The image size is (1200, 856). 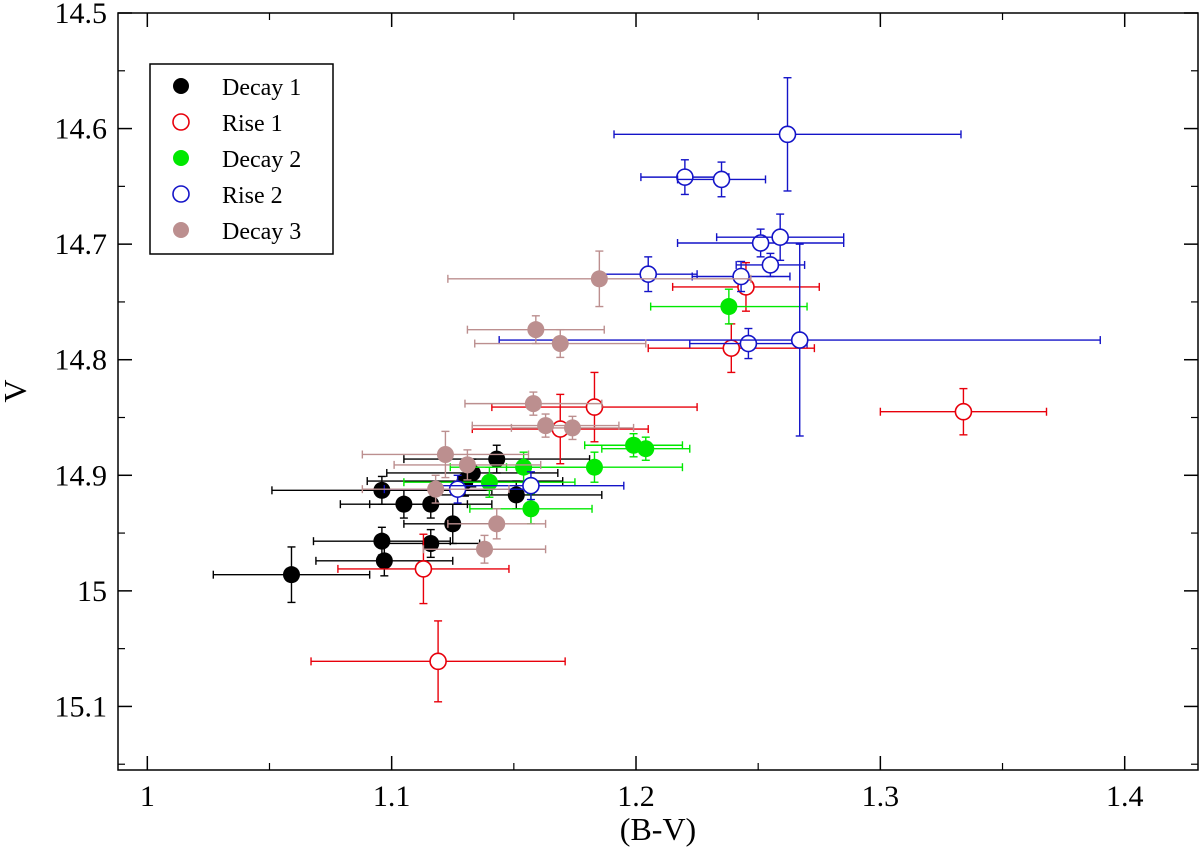 What do you see at coordinates (261, 160) in the screenshot?
I see `legend-label-decay-2: Decay 2` at bounding box center [261, 160].